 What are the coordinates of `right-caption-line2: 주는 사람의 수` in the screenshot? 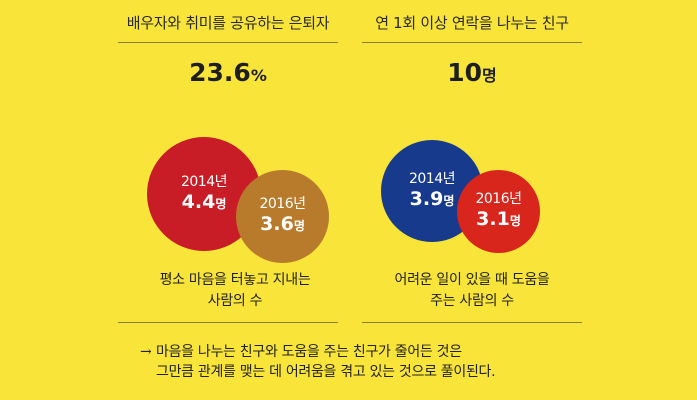 It's located at (472, 301).